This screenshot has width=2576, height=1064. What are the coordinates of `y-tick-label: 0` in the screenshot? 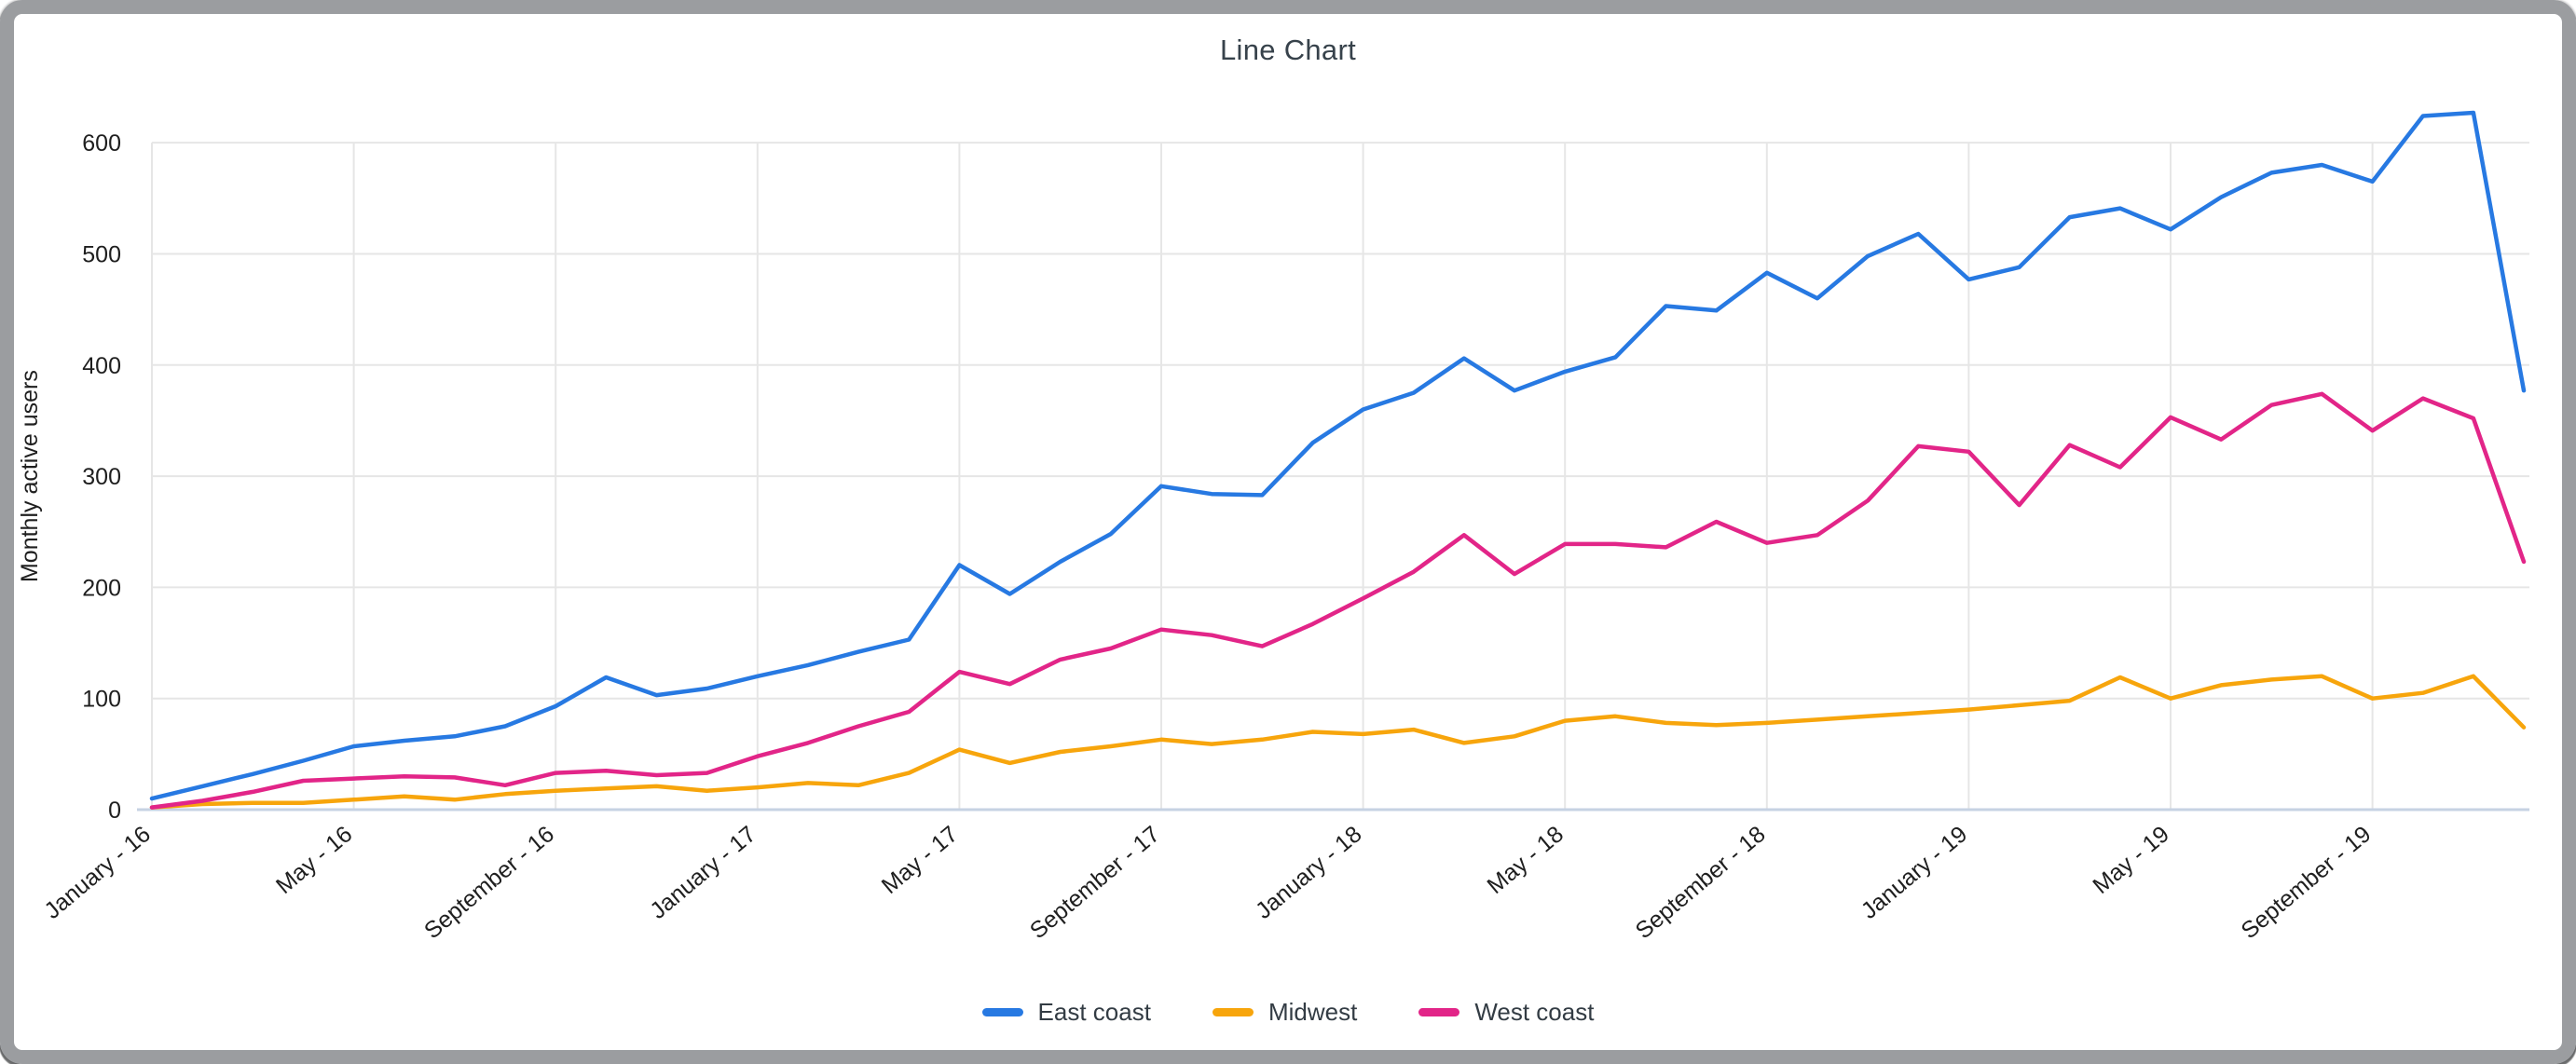 It's located at (114, 811).